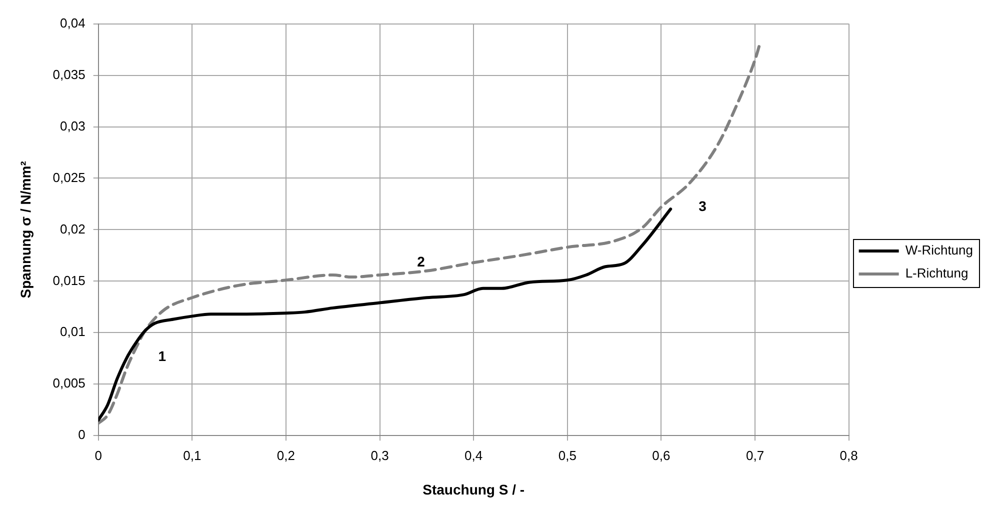  Describe the element at coordinates (192, 455) in the screenshot. I see `x-tick-label: 0,1` at that location.